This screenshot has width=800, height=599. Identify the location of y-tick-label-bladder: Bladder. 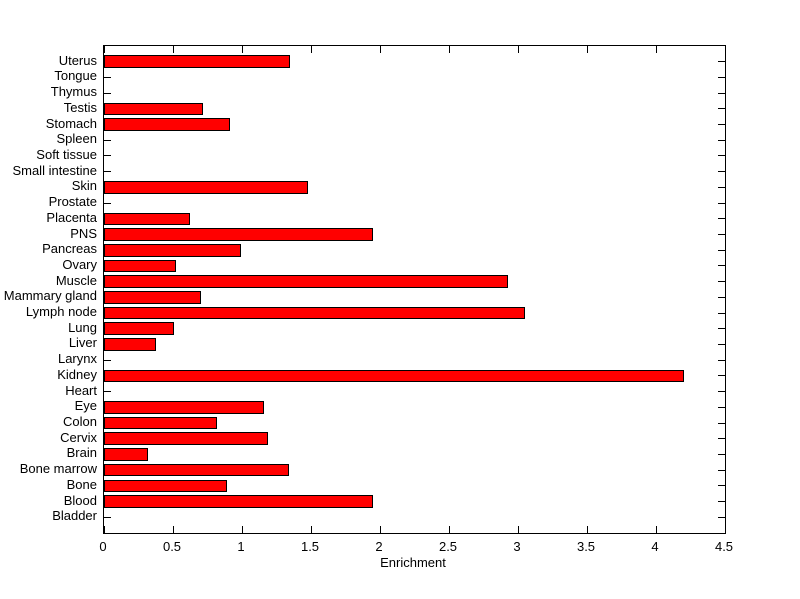
(74, 516).